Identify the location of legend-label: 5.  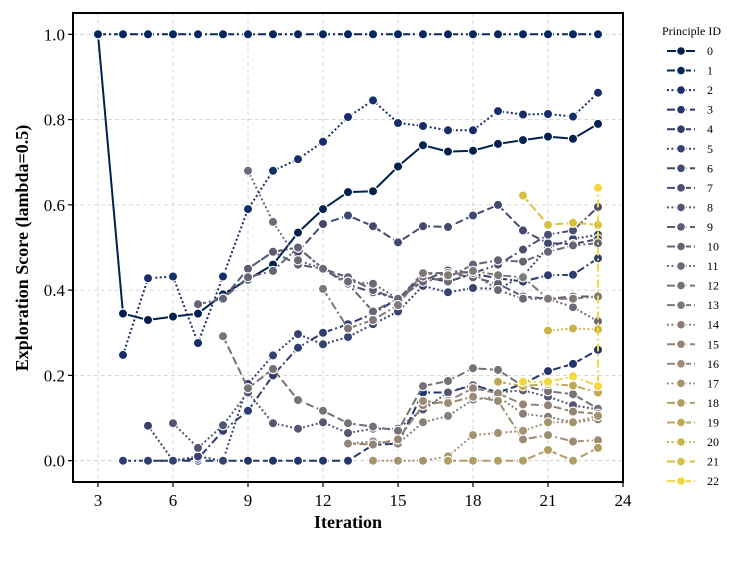
(710, 149).